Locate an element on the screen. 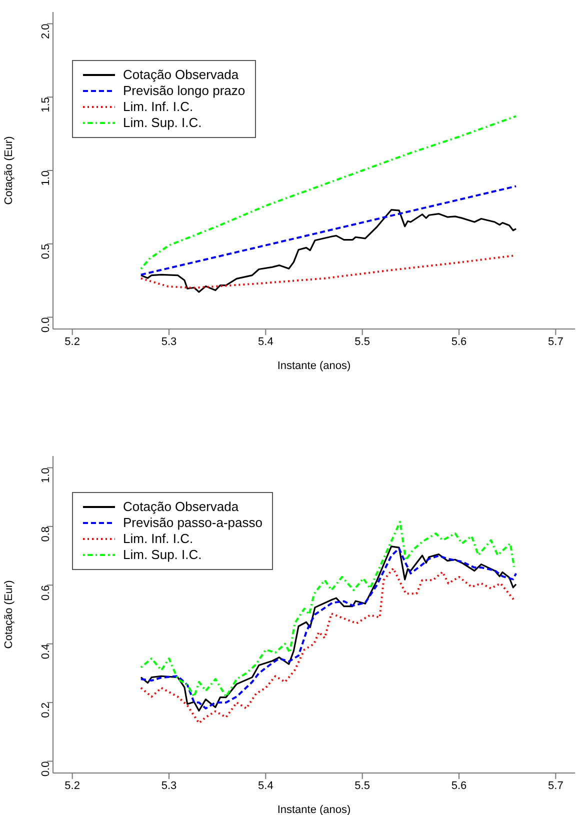 The width and height of the screenshot is (577, 815). y-tick-label: 0.5 is located at coordinates (46, 252).